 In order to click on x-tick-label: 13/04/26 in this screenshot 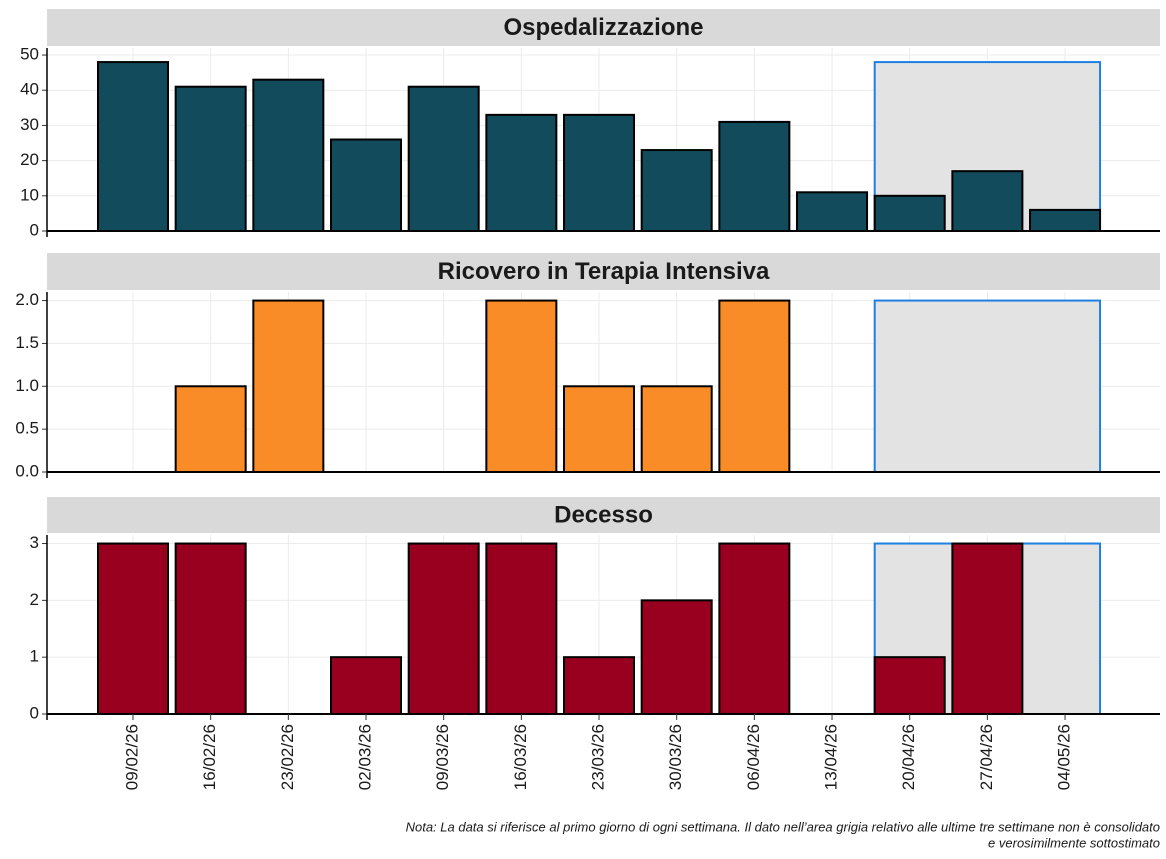, I will do `click(831, 757)`.